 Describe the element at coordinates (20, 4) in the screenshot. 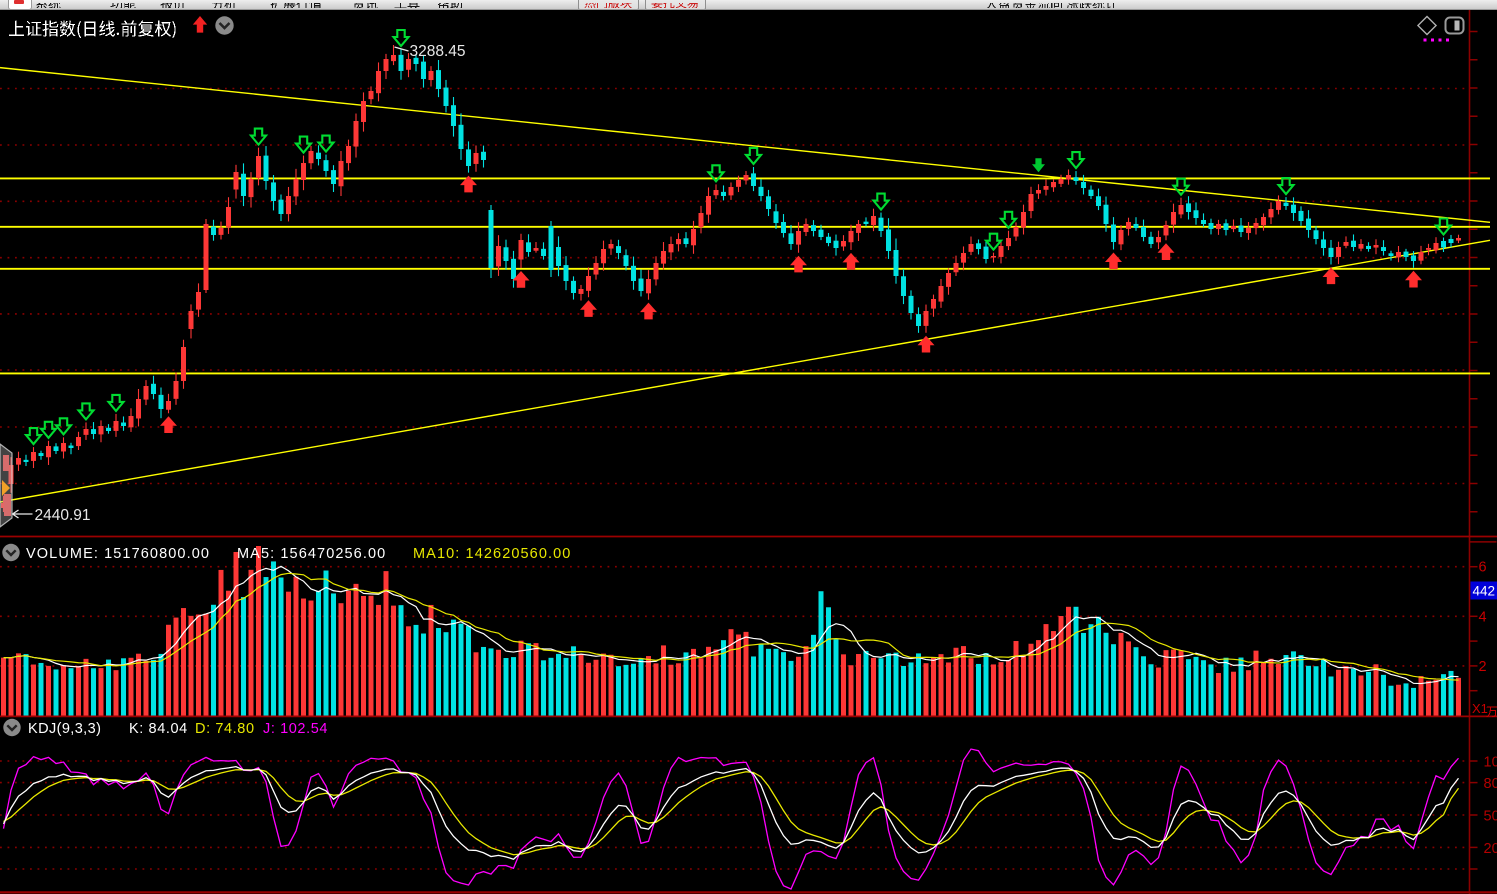

I see `app-logo-icon` at that location.